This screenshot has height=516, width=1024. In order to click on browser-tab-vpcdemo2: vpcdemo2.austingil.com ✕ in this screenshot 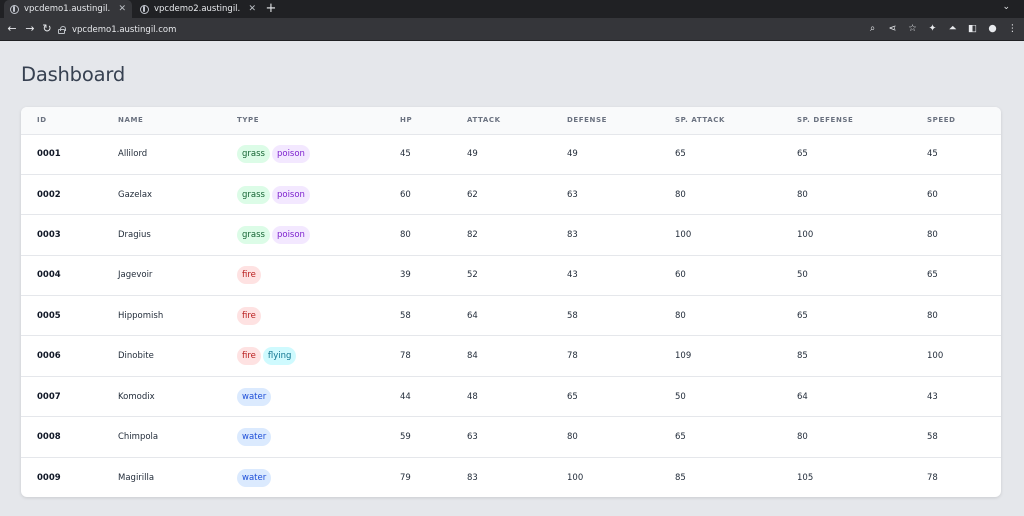, I will do `click(198, 9)`.